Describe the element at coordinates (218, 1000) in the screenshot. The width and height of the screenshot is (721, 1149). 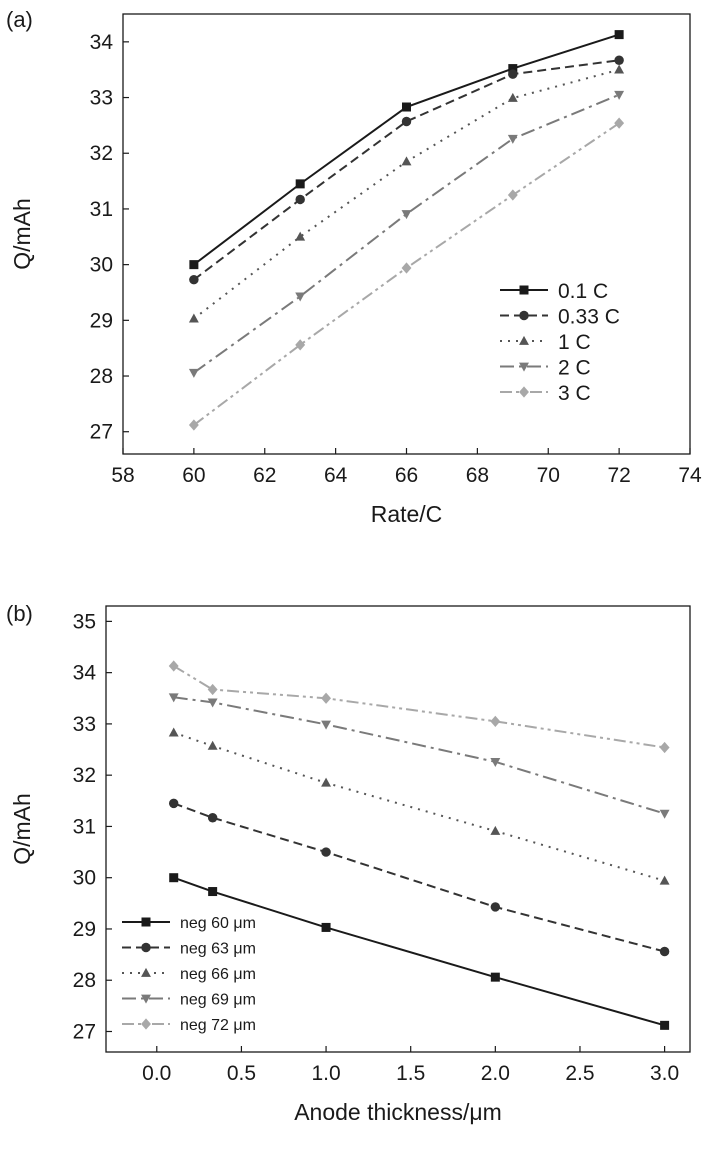
I see `panel-b-legend-label: neg 69 μm` at that location.